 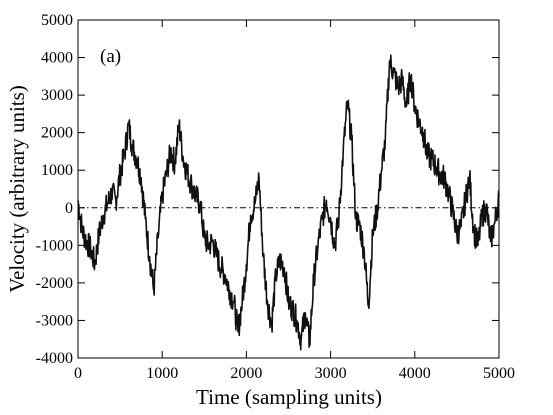 I want to click on y-tick-label: 0, so click(x=69, y=208).